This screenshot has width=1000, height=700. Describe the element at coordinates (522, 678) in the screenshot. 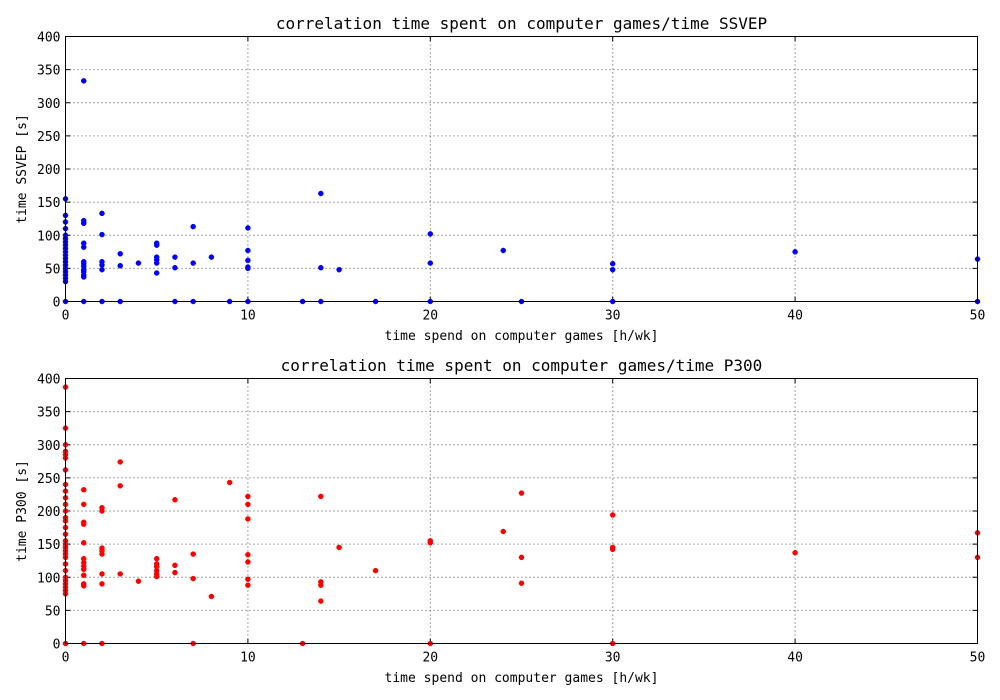

I see `x-axis-label: time spend on computer games [h/wk]` at that location.